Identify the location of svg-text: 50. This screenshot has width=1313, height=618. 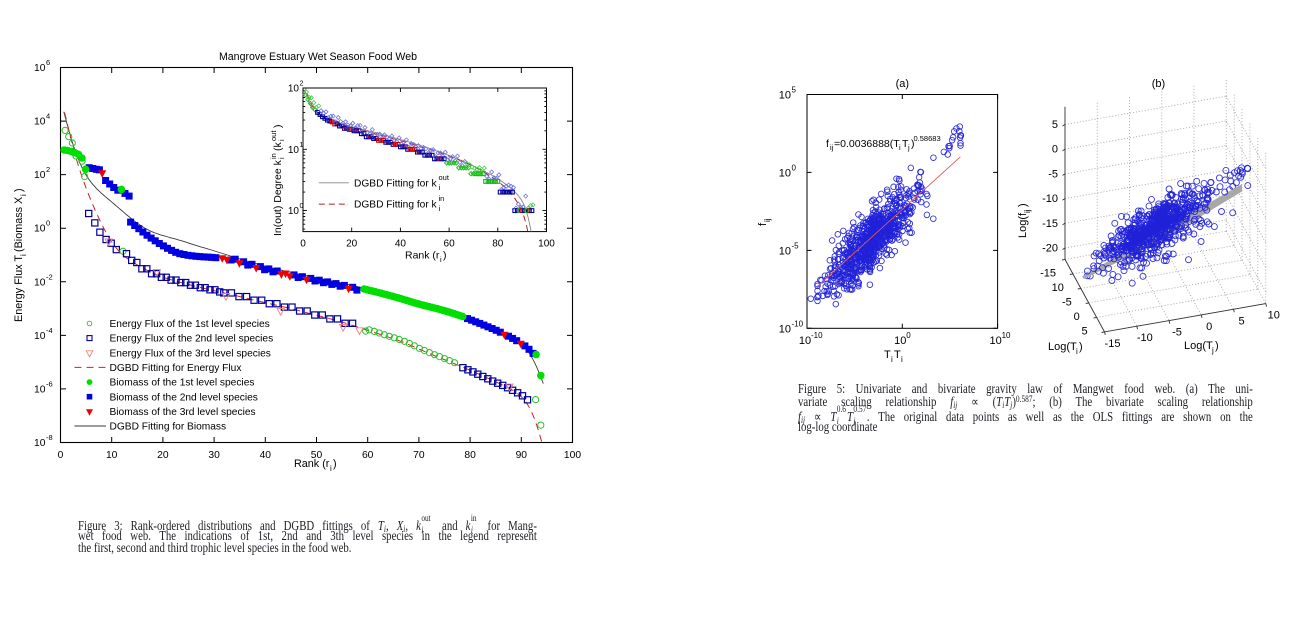
(317, 455).